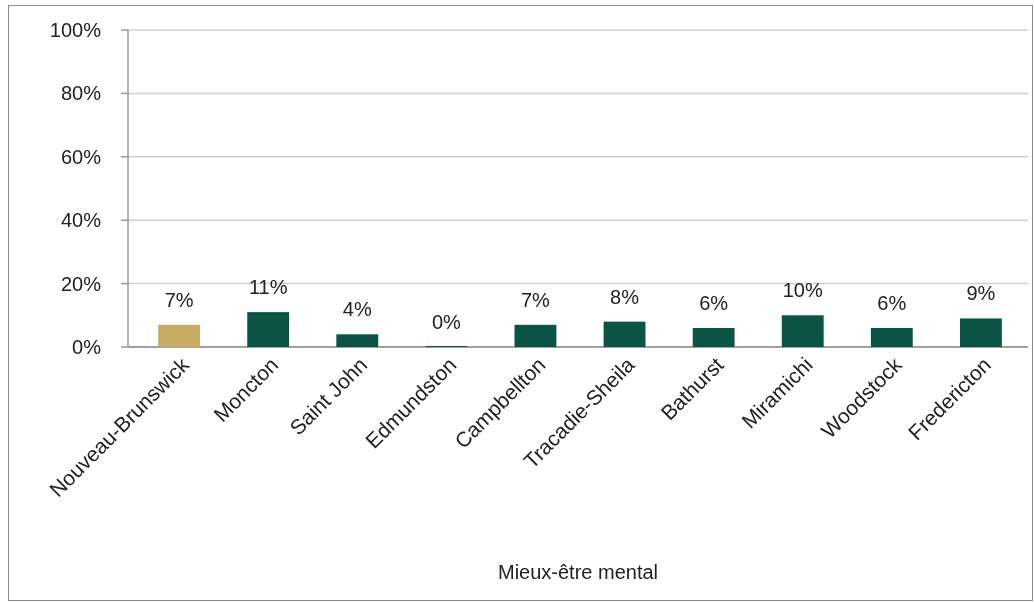 Image resolution: width=1034 pixels, height=602 pixels. What do you see at coordinates (81, 93) in the screenshot?
I see `y-tick-label: 80%` at bounding box center [81, 93].